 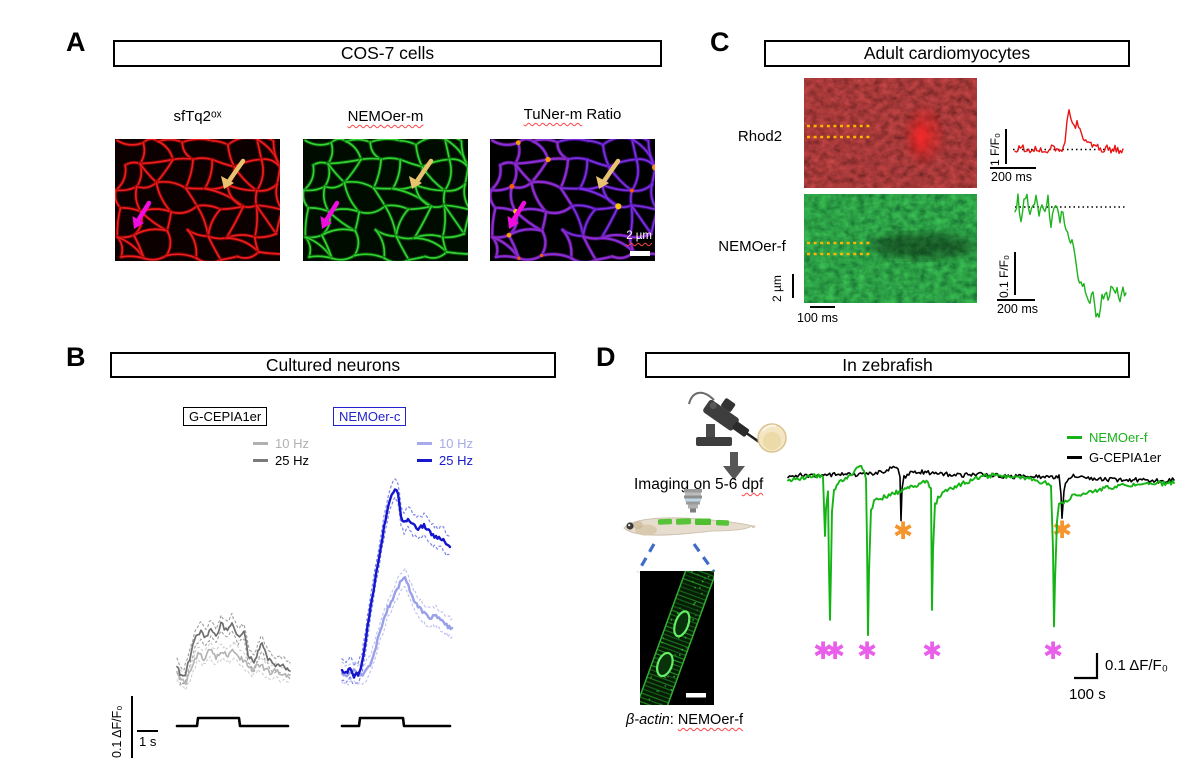 What do you see at coordinates (685, 720) in the screenshot?
I see `inset-caption: β-actin: NEMOer-f` at bounding box center [685, 720].